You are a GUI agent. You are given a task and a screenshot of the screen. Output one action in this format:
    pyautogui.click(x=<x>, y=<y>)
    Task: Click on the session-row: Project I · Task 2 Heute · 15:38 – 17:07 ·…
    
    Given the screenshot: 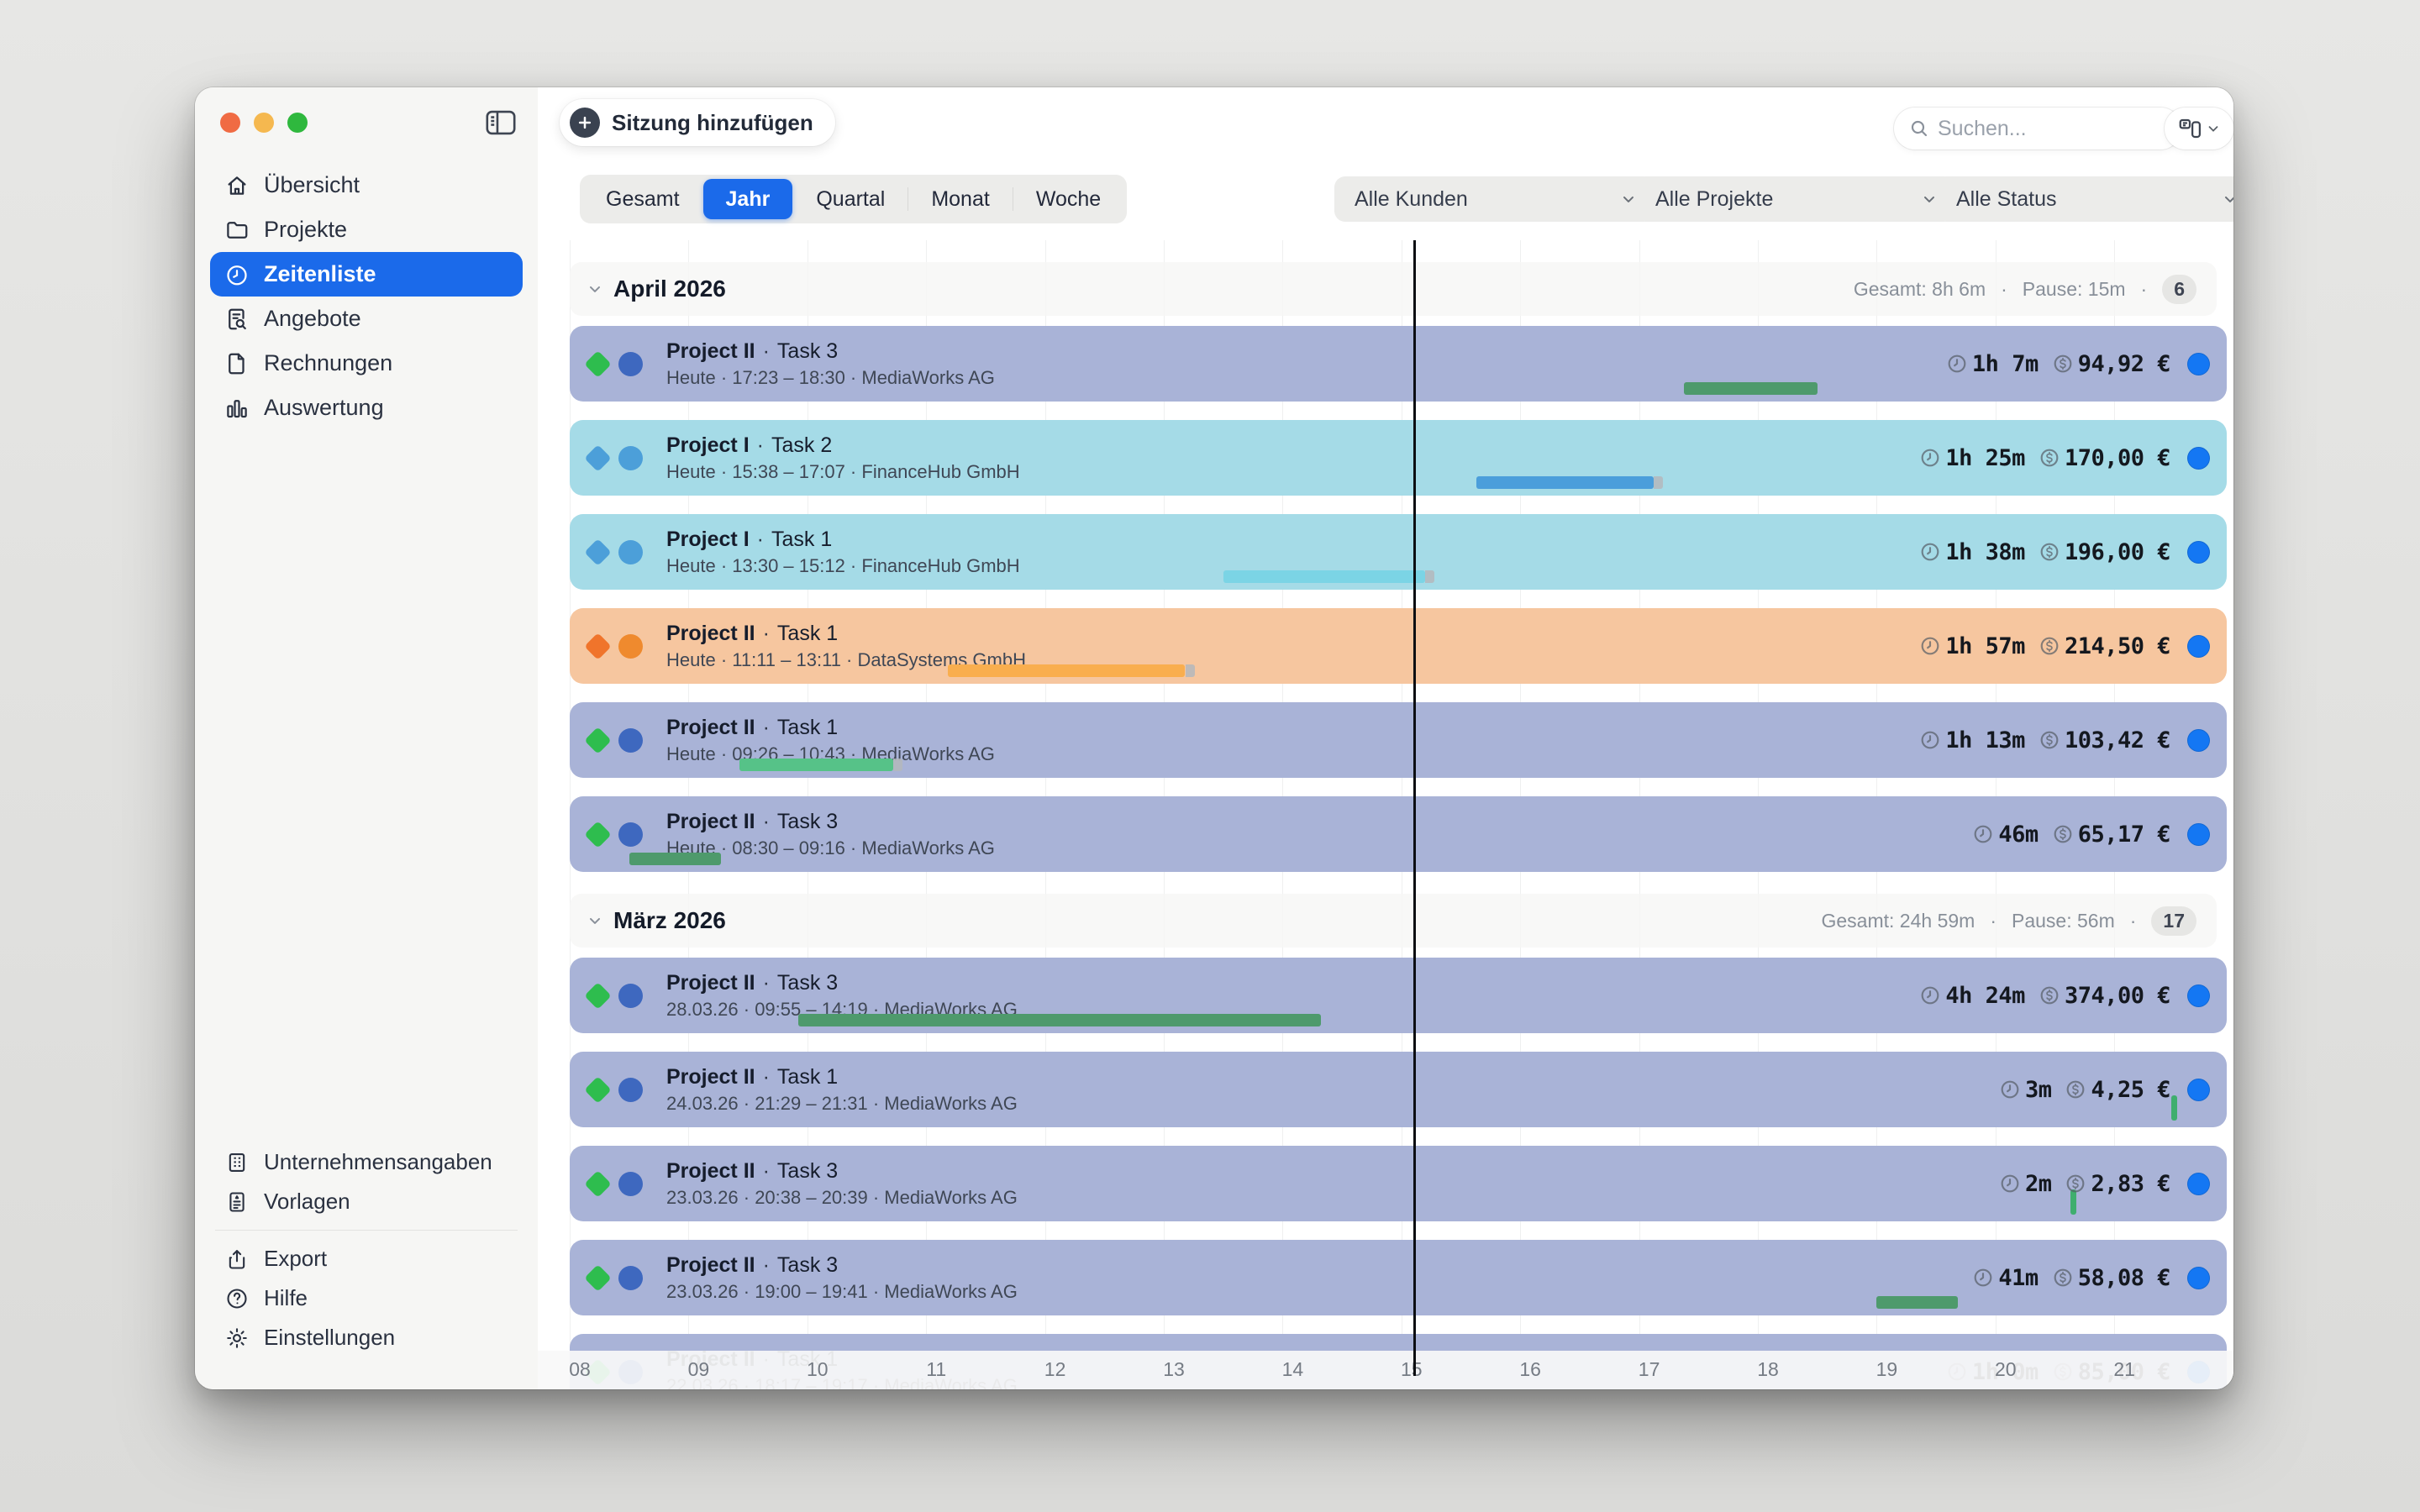 What is the action you would take?
    pyautogui.click(x=1398, y=458)
    